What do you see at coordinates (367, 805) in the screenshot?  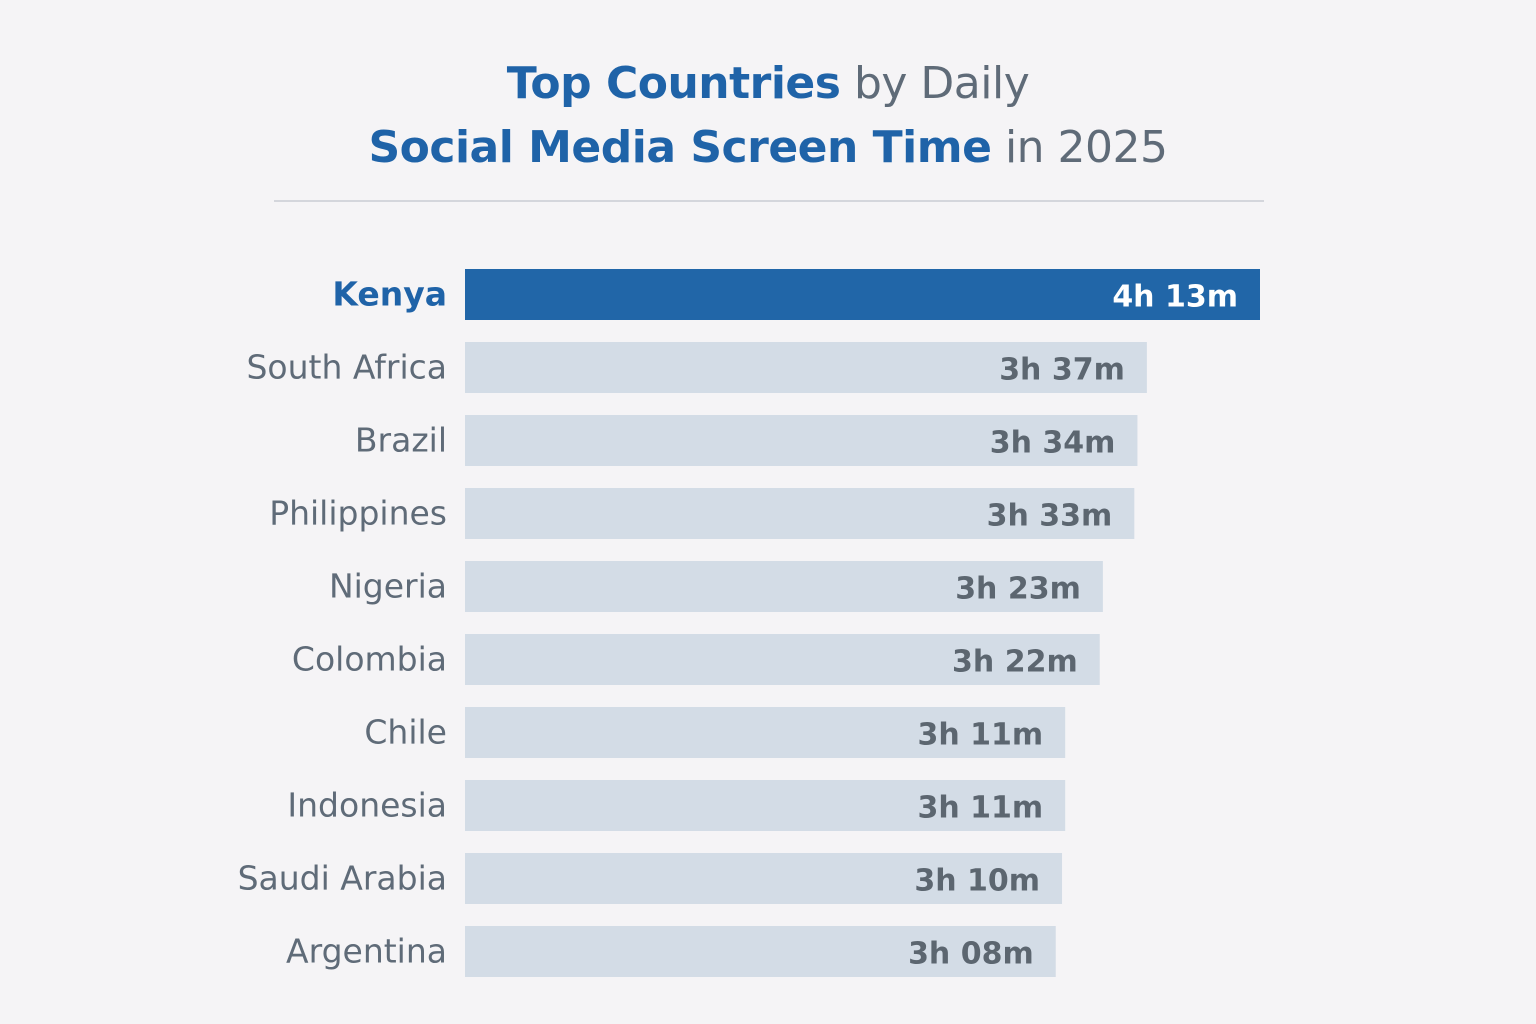 I see `category-label: Indonesia` at bounding box center [367, 805].